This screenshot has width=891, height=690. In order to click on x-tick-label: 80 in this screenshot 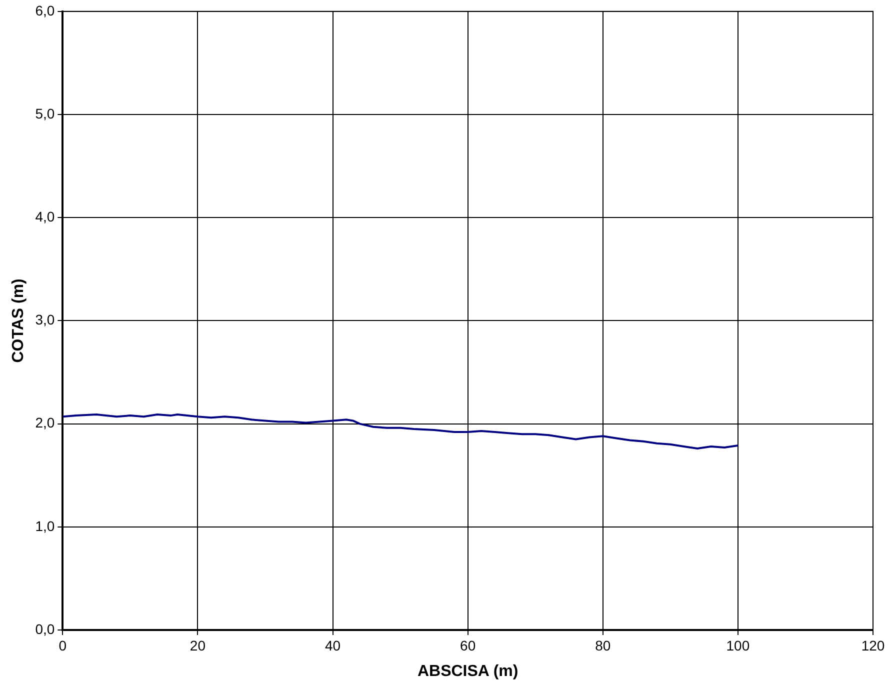, I will do `click(603, 645)`.